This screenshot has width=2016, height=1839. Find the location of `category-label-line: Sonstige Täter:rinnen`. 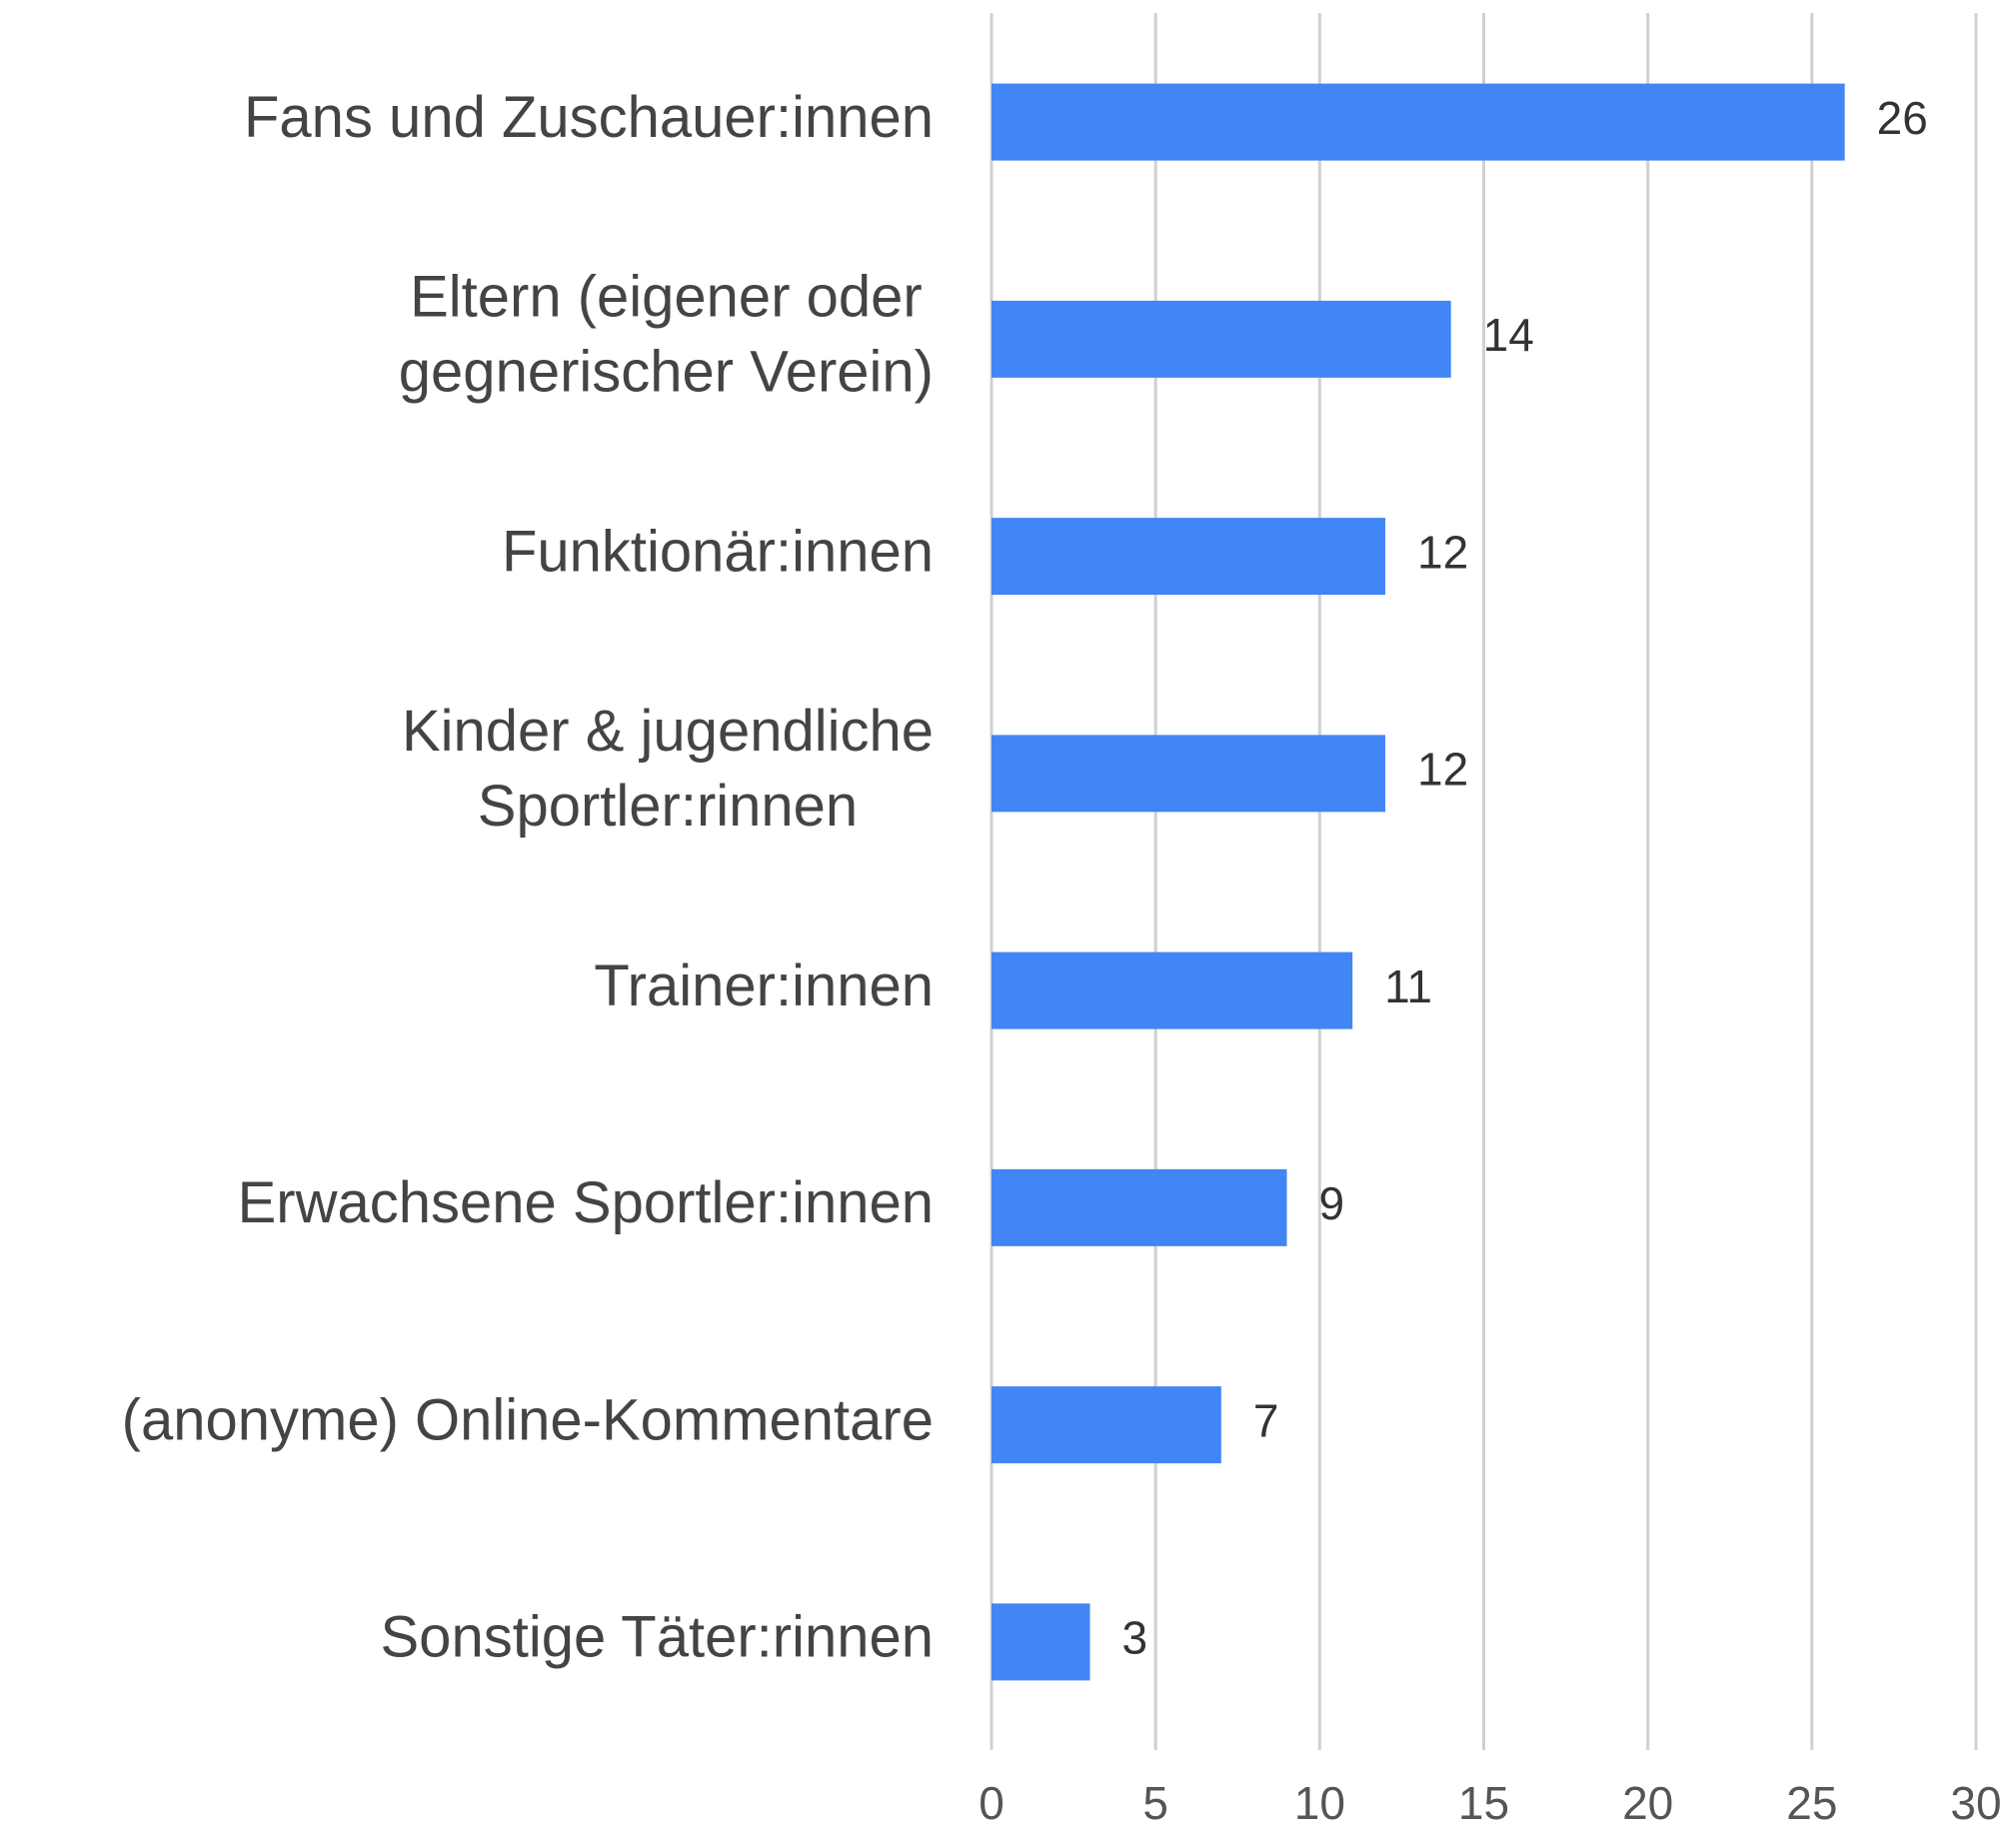

category-label-line: Sonstige Täter:rinnen is located at coordinates (658, 1637).